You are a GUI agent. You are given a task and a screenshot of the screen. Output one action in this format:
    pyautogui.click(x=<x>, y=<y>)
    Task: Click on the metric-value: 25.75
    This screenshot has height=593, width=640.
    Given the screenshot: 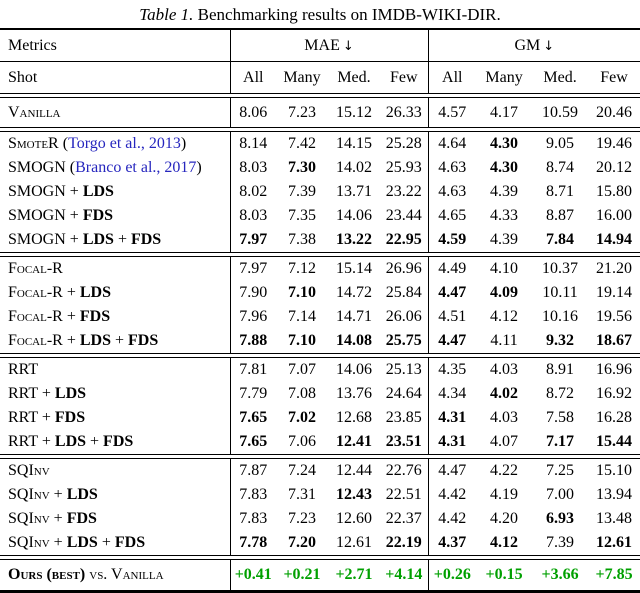 What is the action you would take?
    pyautogui.click(x=403, y=340)
    